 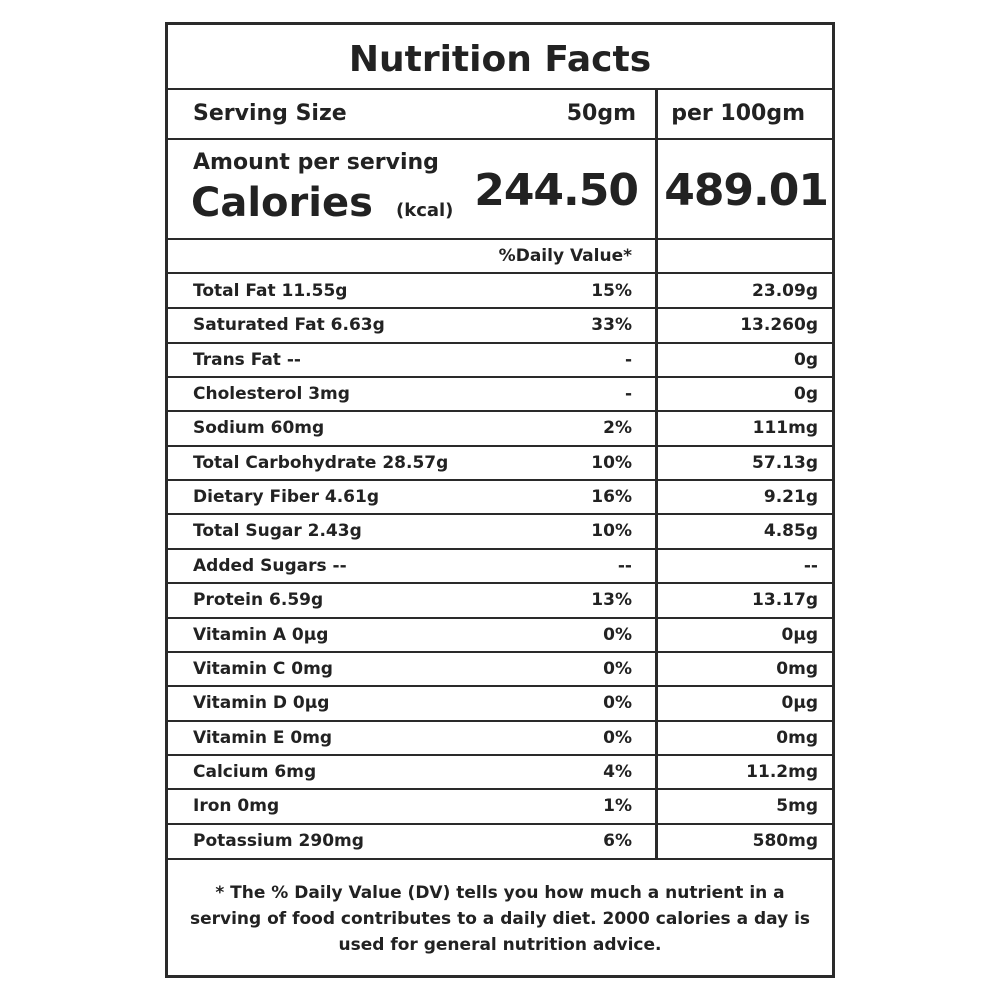 What do you see at coordinates (785, 600) in the screenshot?
I see `per-100g: 13.17g` at bounding box center [785, 600].